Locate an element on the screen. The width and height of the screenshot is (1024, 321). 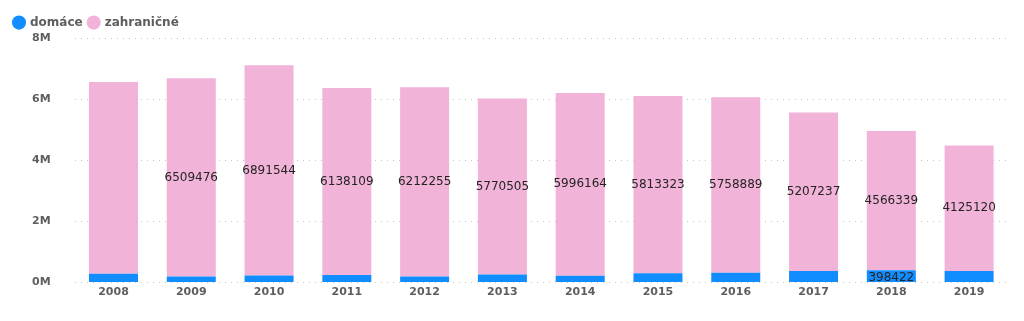
data-label: 398422 is located at coordinates (891, 277).